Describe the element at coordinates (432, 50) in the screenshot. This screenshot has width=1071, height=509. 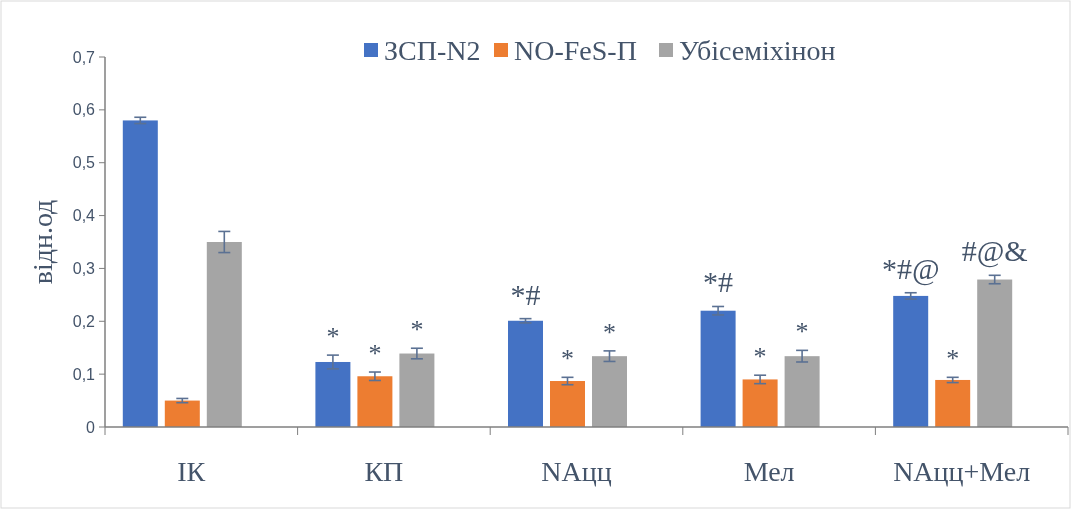
I see `legend-label: ЗСП-N2` at that location.